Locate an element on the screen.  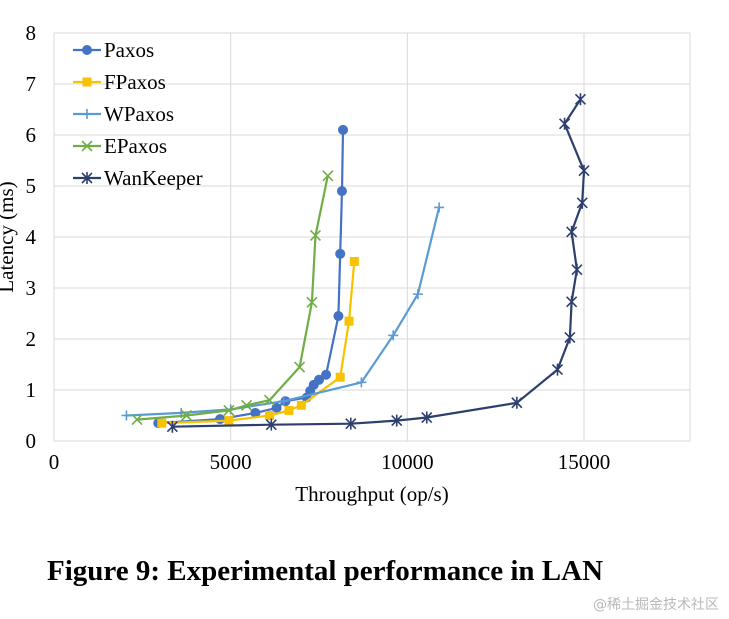
legend: Paxos FPaxos WPaxos EPaxos WanKeeper is located at coordinates (138, 114).